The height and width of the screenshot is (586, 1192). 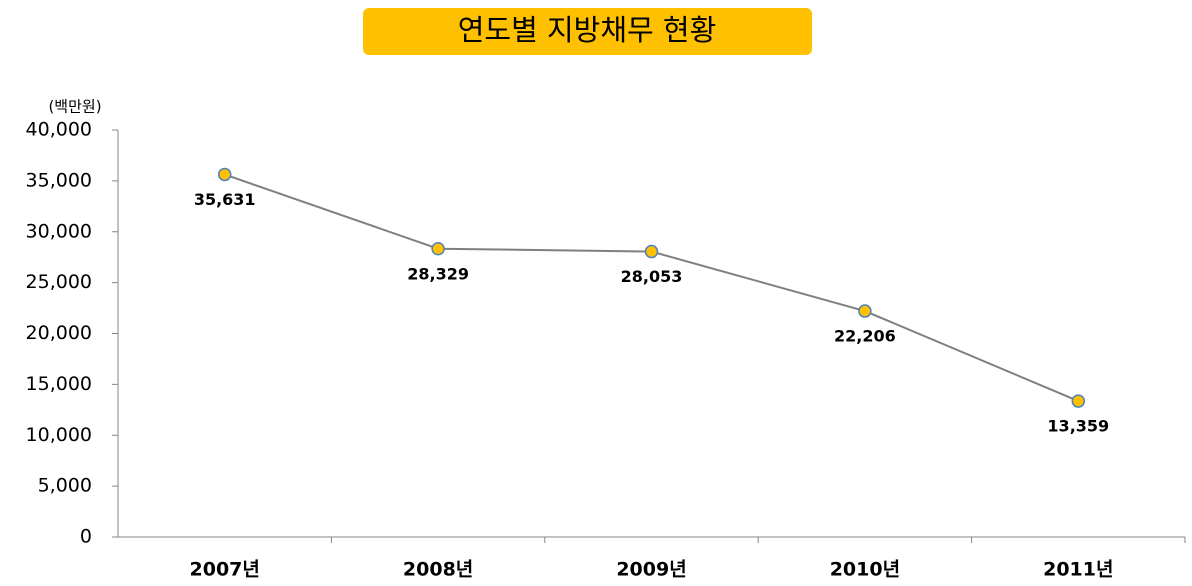 I want to click on title-box, so click(x=587, y=31).